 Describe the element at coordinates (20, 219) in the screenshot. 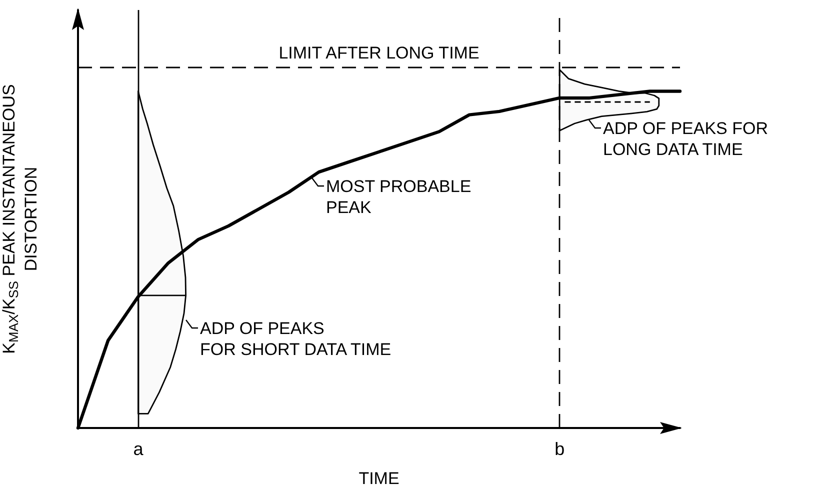

I see `y-axis-title: KMAX/KSS PEAK INSTANTANEOUS DISTORTION` at that location.